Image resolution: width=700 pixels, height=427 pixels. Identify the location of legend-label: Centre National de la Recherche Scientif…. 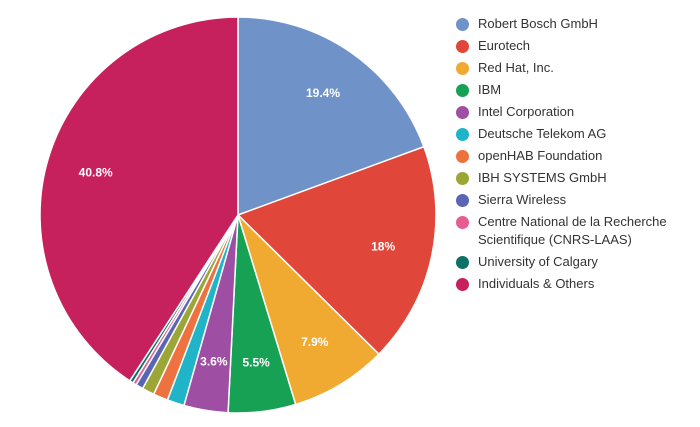
(572, 230).